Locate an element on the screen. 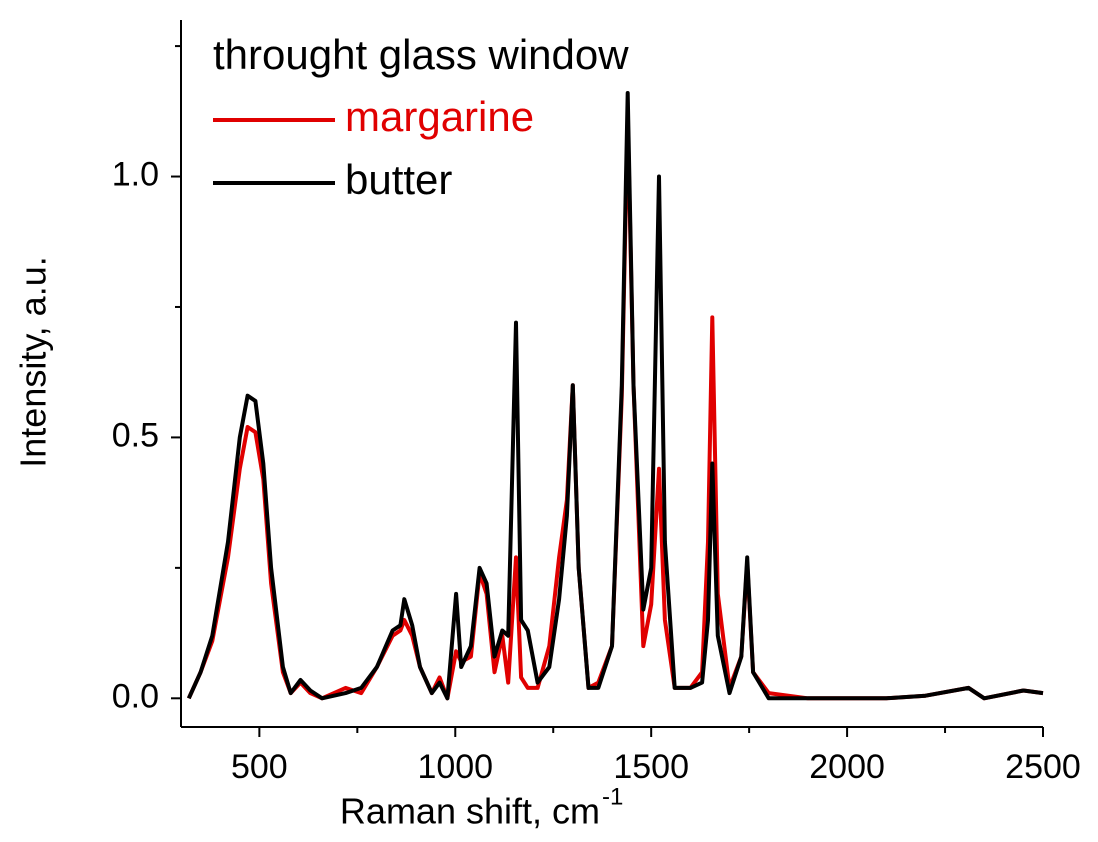 This screenshot has width=1098, height=842. legend-label: butter is located at coordinates (398, 179).